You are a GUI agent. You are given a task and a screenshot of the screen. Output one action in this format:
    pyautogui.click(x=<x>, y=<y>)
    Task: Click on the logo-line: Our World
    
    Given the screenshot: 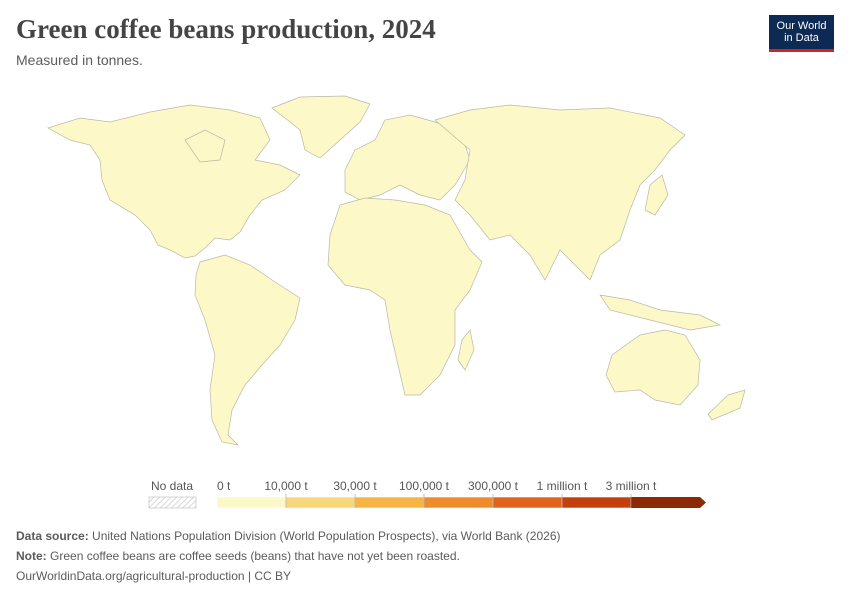 What is the action you would take?
    pyautogui.click(x=801, y=26)
    